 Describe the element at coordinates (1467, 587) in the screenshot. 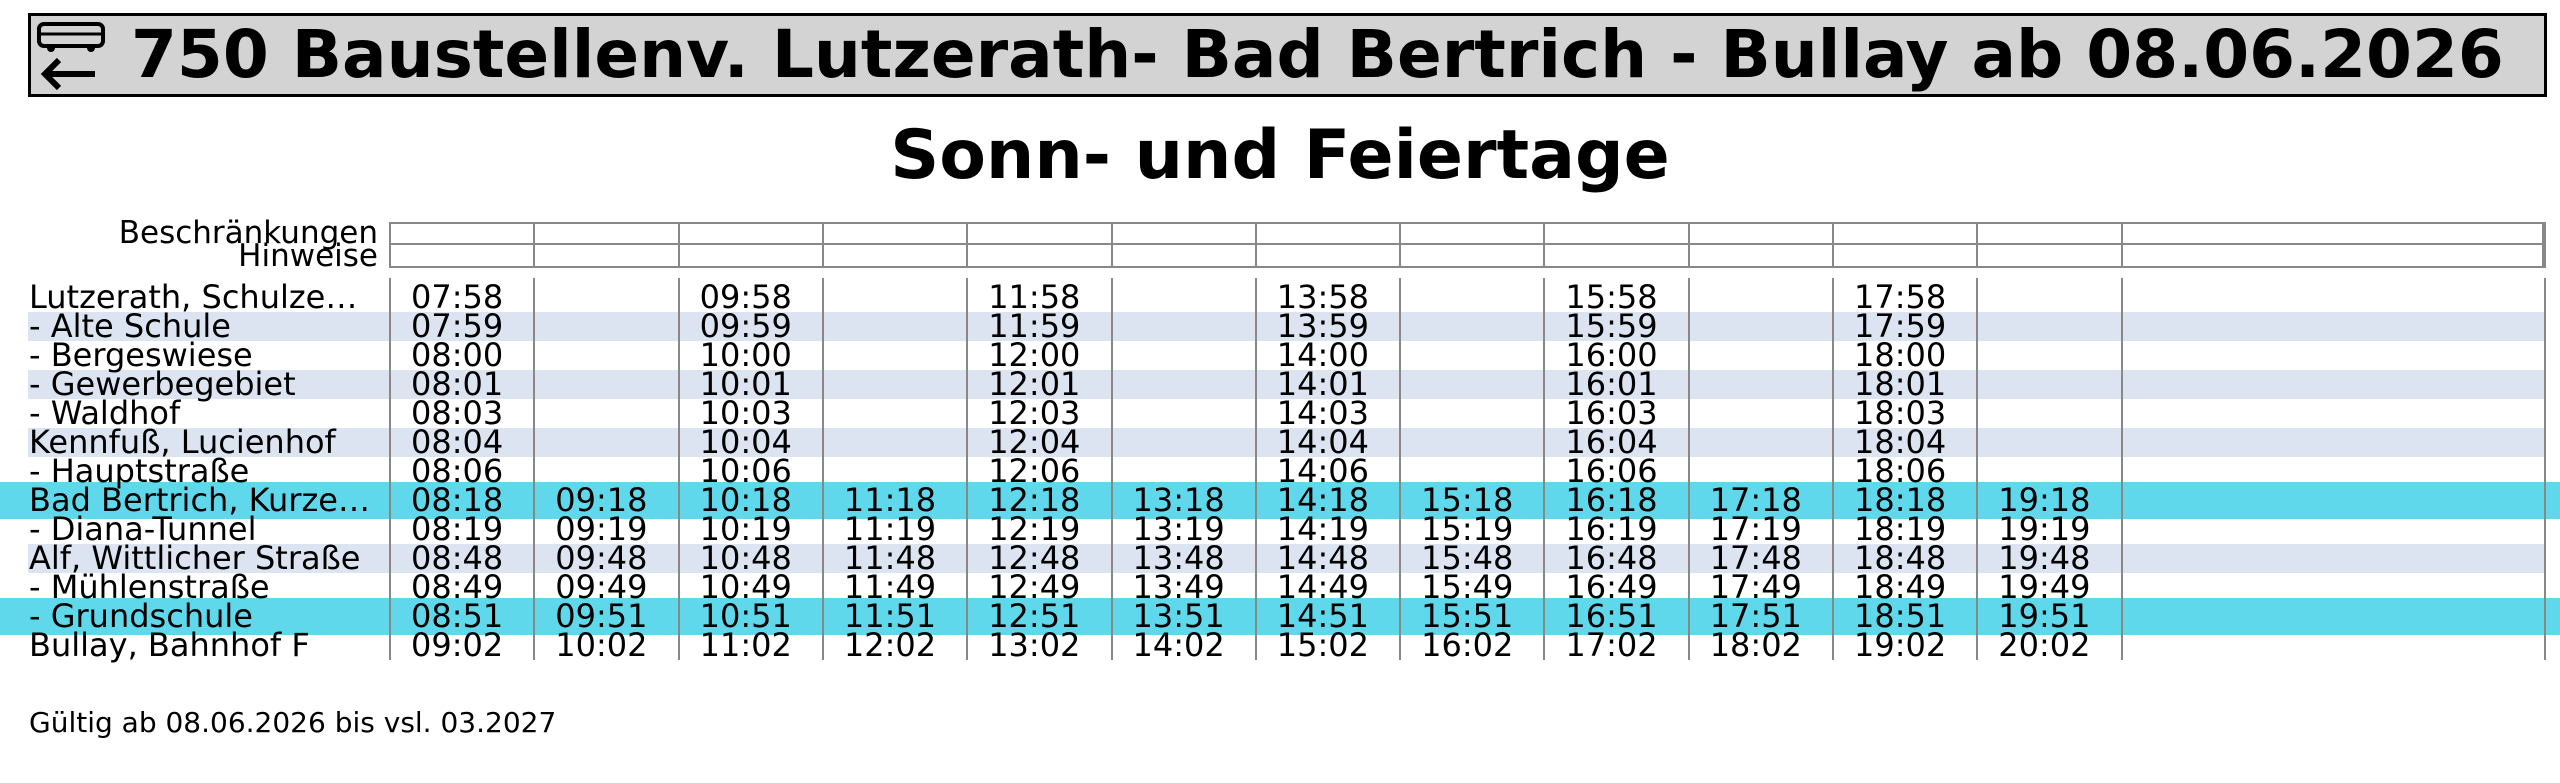

I see `time: 15:49` at that location.